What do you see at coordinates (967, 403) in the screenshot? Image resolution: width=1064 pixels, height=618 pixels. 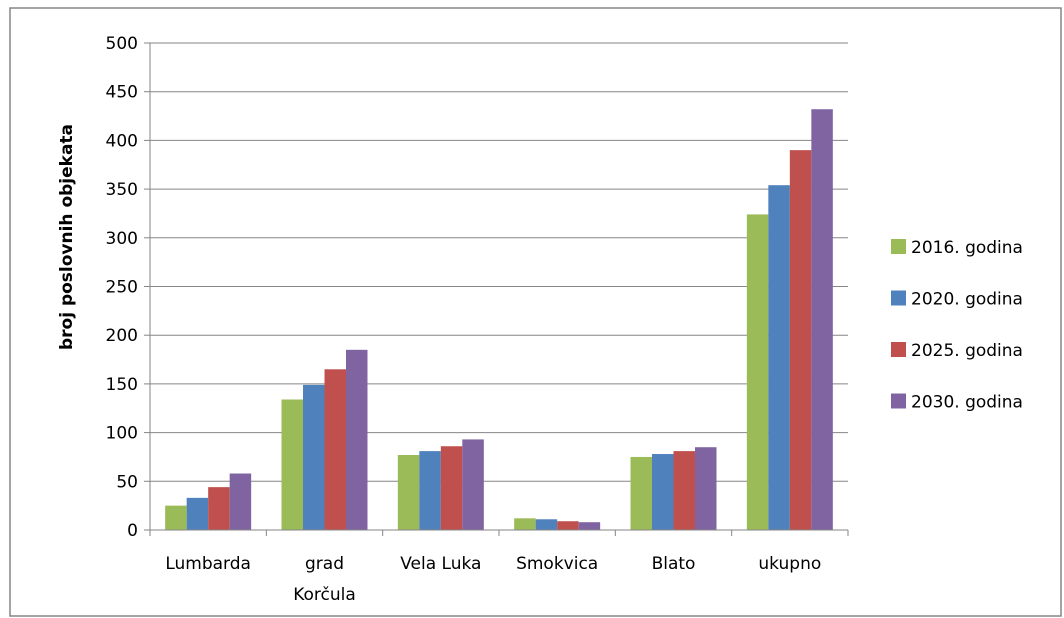 I see `legend-entry: 2030. godina` at bounding box center [967, 403].